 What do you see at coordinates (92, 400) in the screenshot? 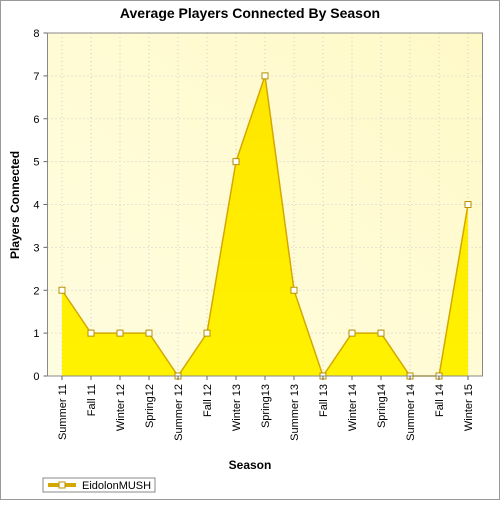
I see `x-tick-label: Fall 11` at bounding box center [92, 400].